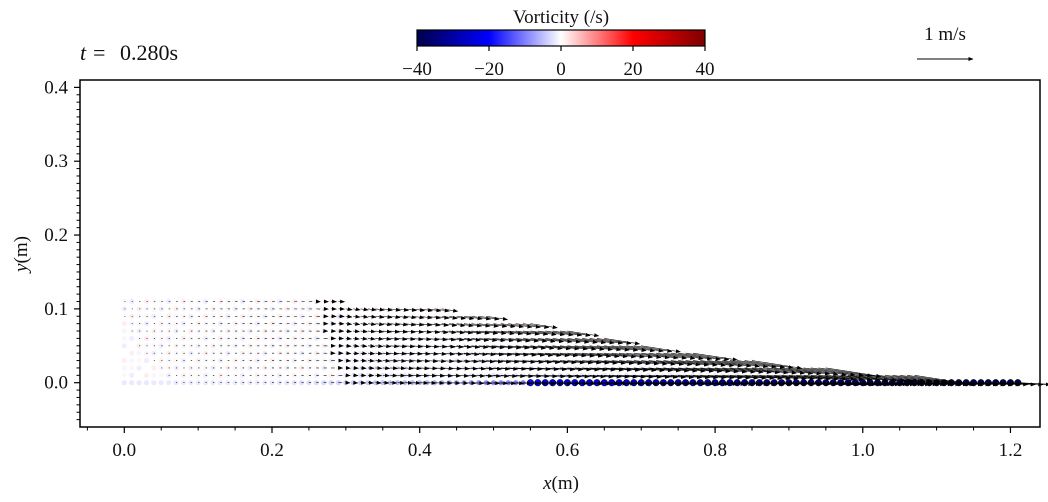 This screenshot has width=1048, height=502. Describe the element at coordinates (568, 450) in the screenshot. I see `x-tick-label: 0.6` at that location.